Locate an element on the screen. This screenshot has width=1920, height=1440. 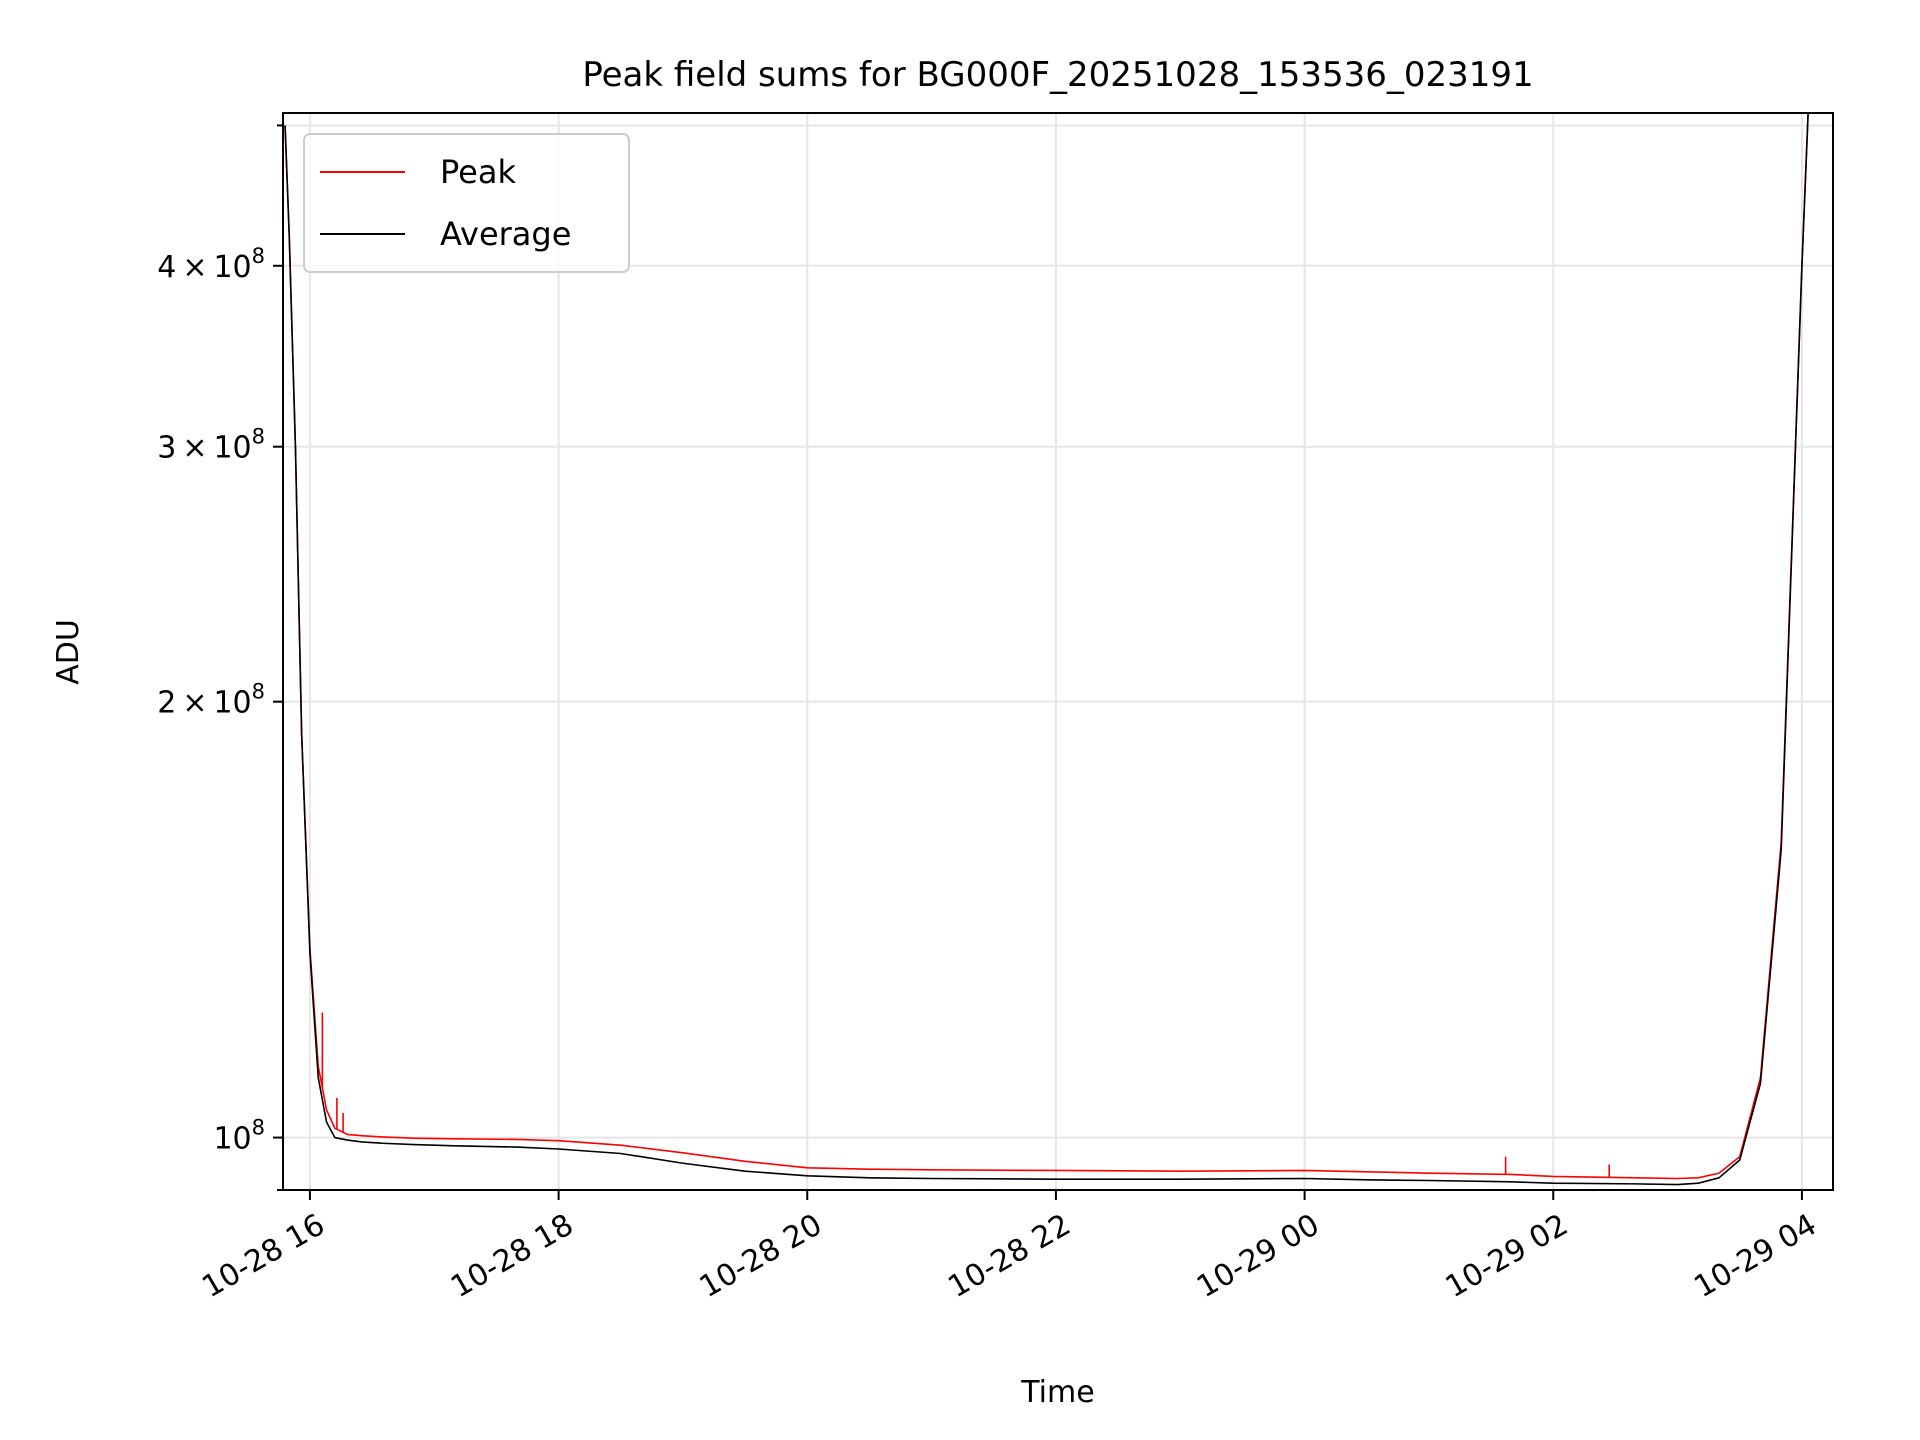
y-tick-label: 3 × 10⁸ is located at coordinates (211, 445).